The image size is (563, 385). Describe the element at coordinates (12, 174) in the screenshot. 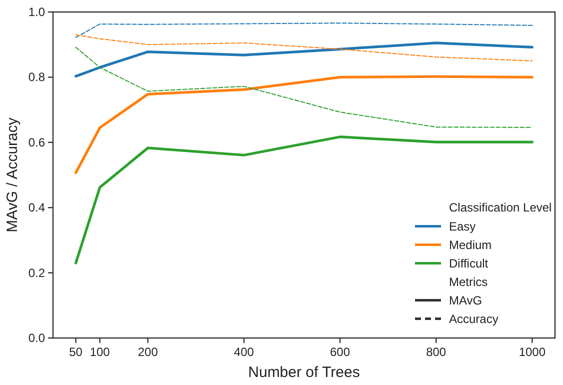

I see `y-axis-title: MAvG / Accuracy` at that location.